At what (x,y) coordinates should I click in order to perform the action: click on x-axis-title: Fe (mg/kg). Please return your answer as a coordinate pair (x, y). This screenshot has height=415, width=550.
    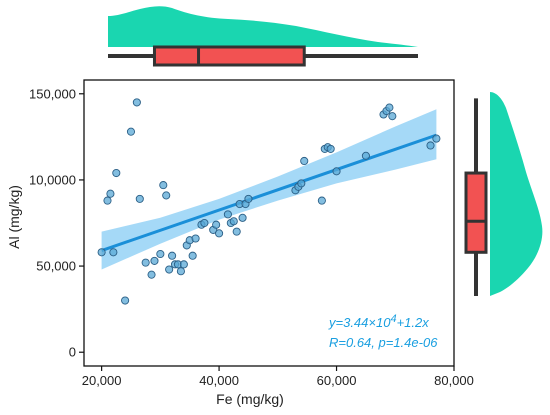
    Looking at the image, I should click on (250, 399).